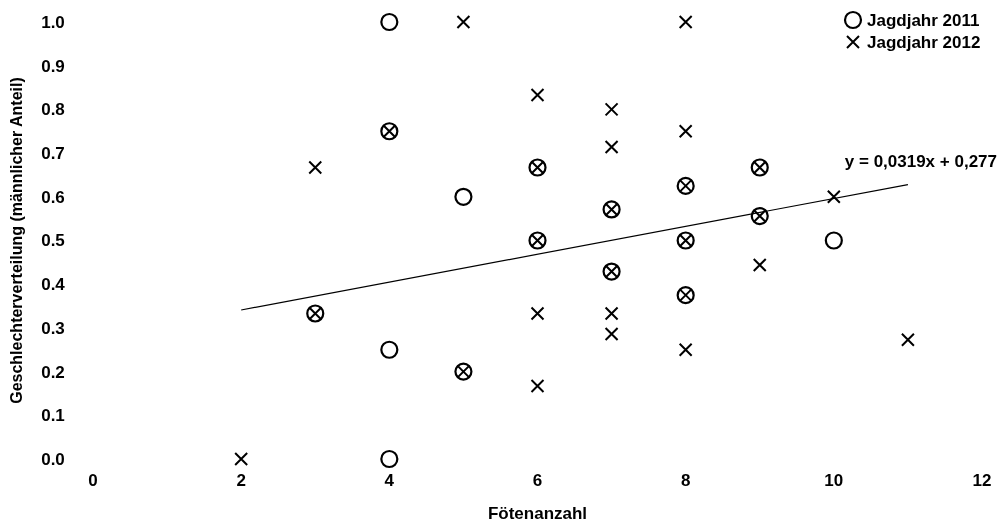  What do you see at coordinates (53, 241) in the screenshot?
I see `y-tick-label: 0.5` at bounding box center [53, 241].